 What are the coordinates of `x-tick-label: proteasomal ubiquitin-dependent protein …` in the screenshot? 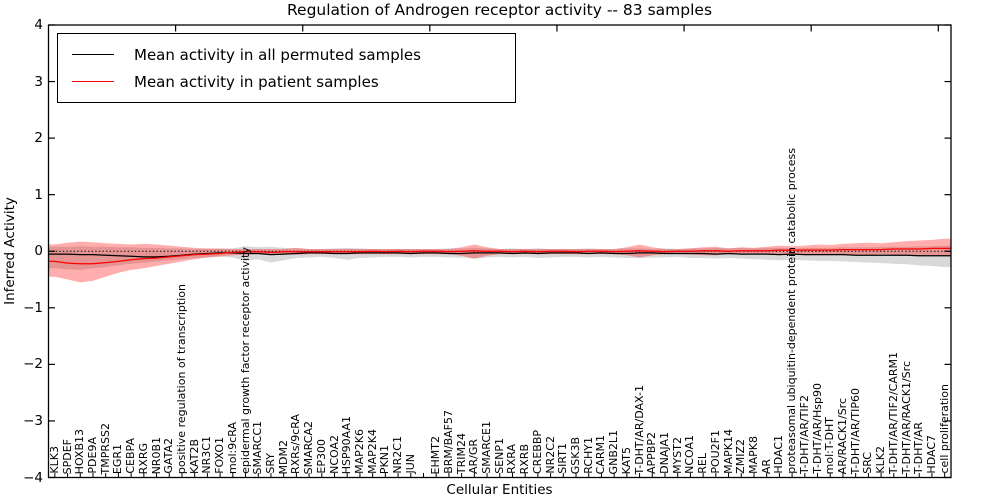 It's located at (792, 311).